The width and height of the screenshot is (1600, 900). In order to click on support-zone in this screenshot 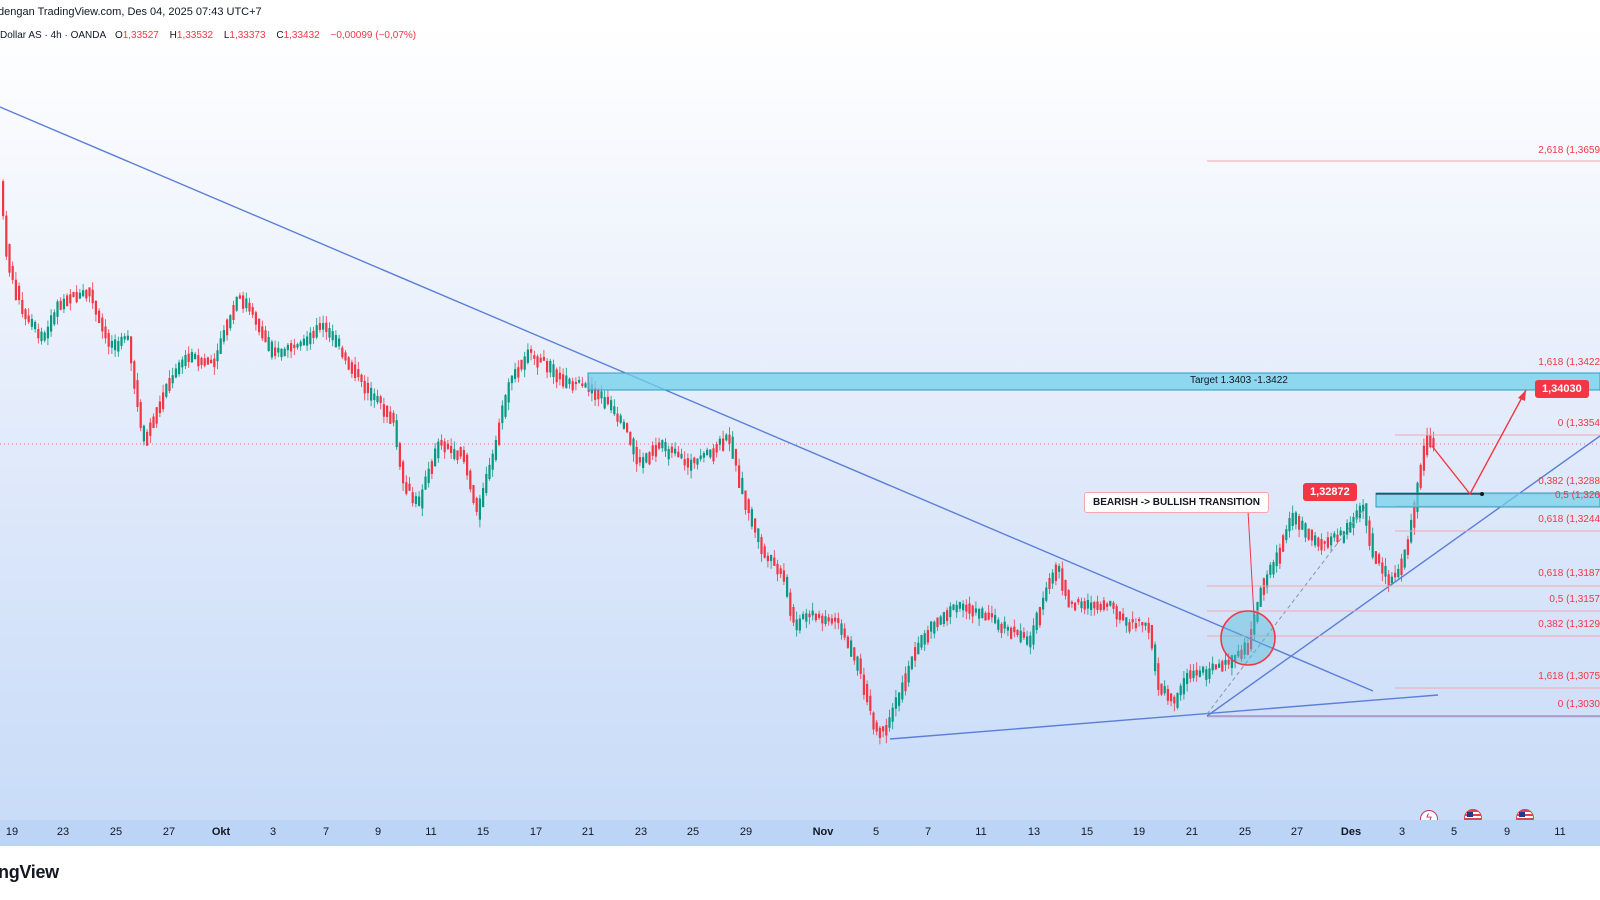, I will do `click(1487, 500)`.